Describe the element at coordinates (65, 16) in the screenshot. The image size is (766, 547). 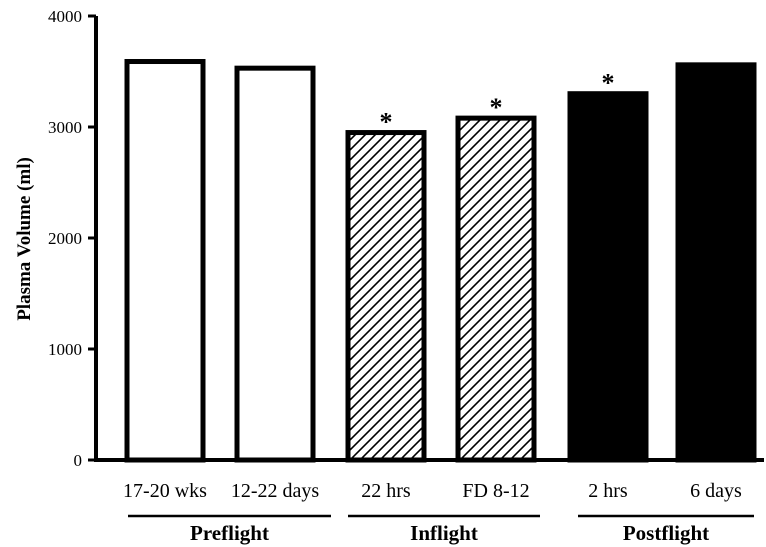
I see `y-tick-label: 4000` at that location.